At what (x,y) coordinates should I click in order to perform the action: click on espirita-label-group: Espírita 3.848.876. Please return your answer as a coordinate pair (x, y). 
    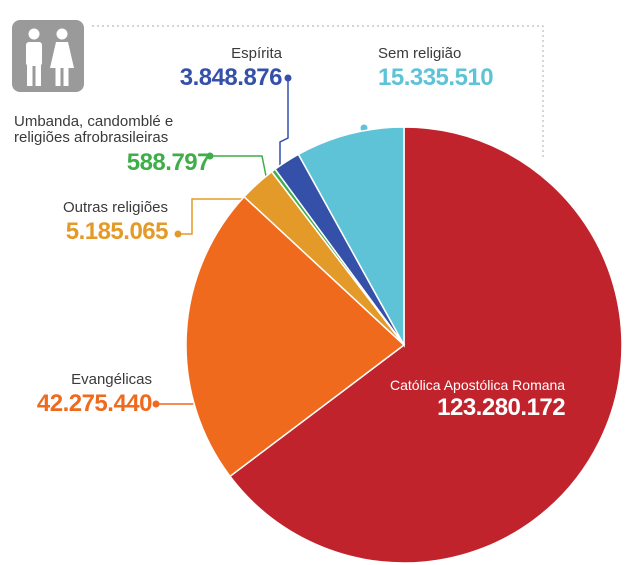
    Looking at the image, I should click on (226, 68).